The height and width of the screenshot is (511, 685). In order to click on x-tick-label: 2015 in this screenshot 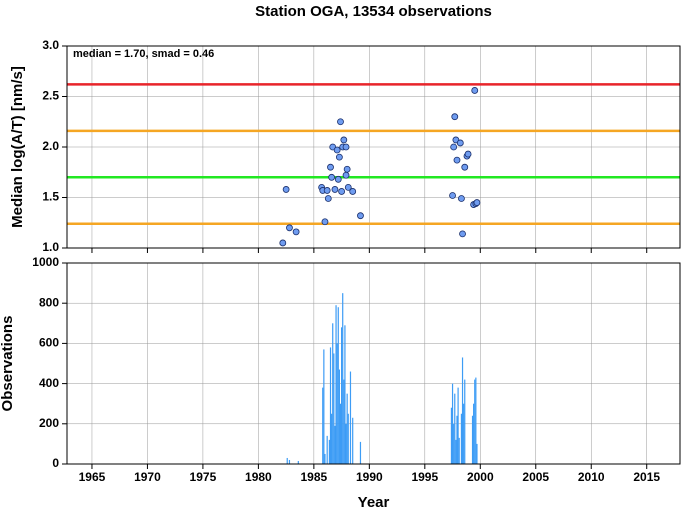, I will do `click(646, 477)`.